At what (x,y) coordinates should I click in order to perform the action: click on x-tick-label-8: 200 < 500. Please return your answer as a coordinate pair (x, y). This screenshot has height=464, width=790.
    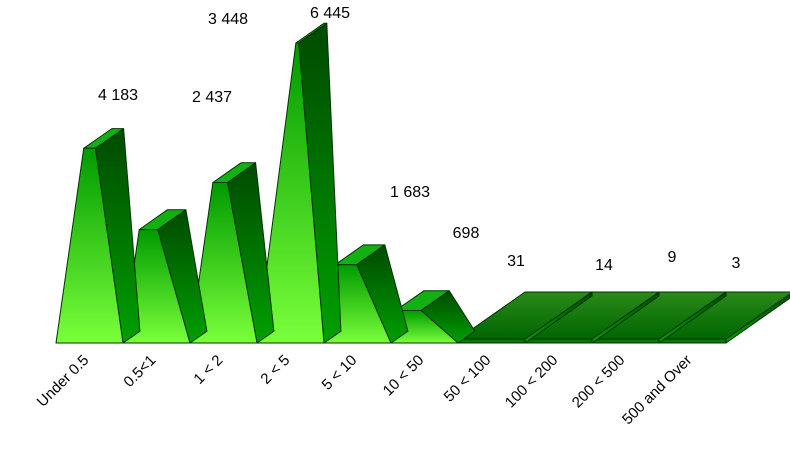
    Looking at the image, I should click on (599, 382).